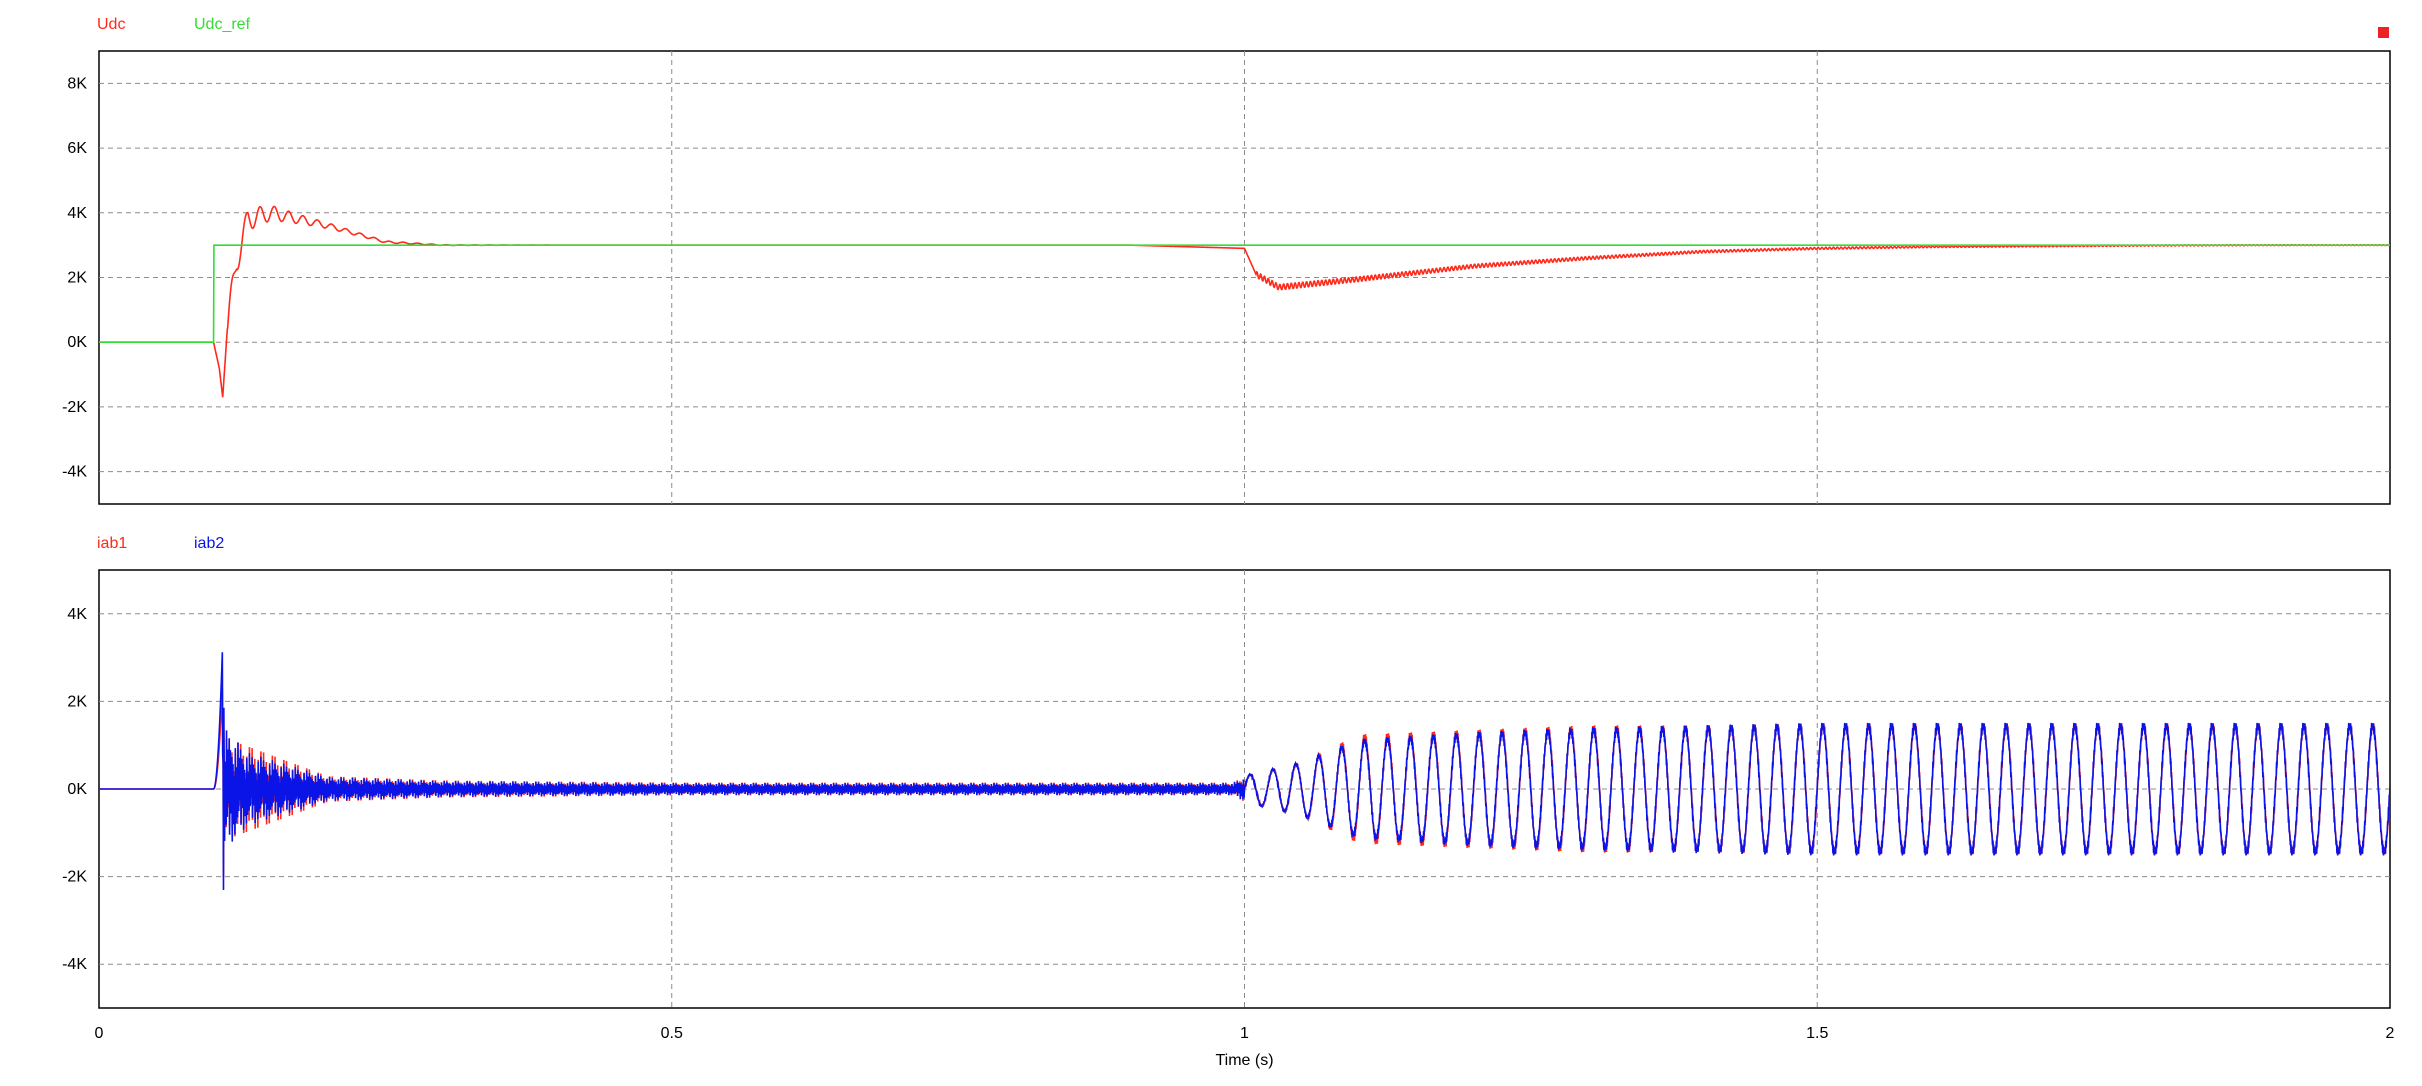 The height and width of the screenshot is (1086, 2422). I want to click on x-tick-label: 2, so click(2390, 1033).